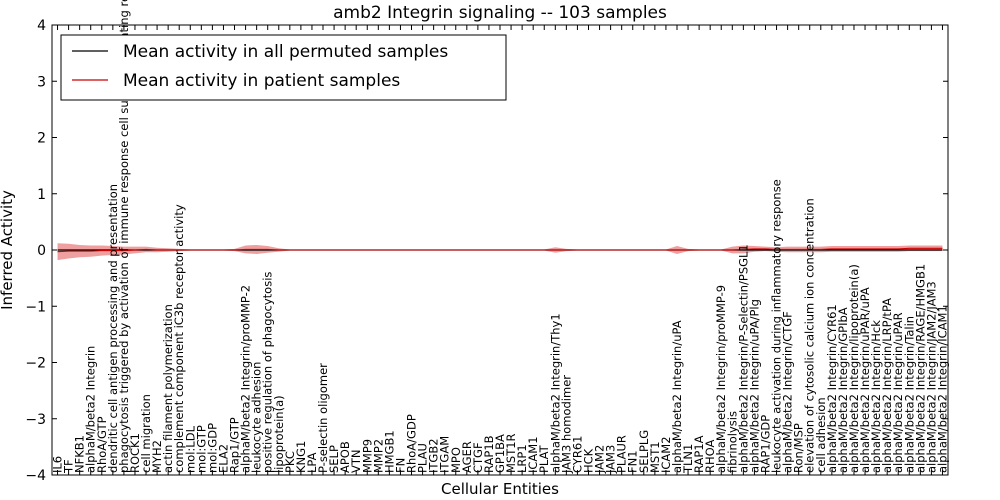  What do you see at coordinates (301, 457) in the screenshot?
I see `category-label: KNG1` at bounding box center [301, 457].